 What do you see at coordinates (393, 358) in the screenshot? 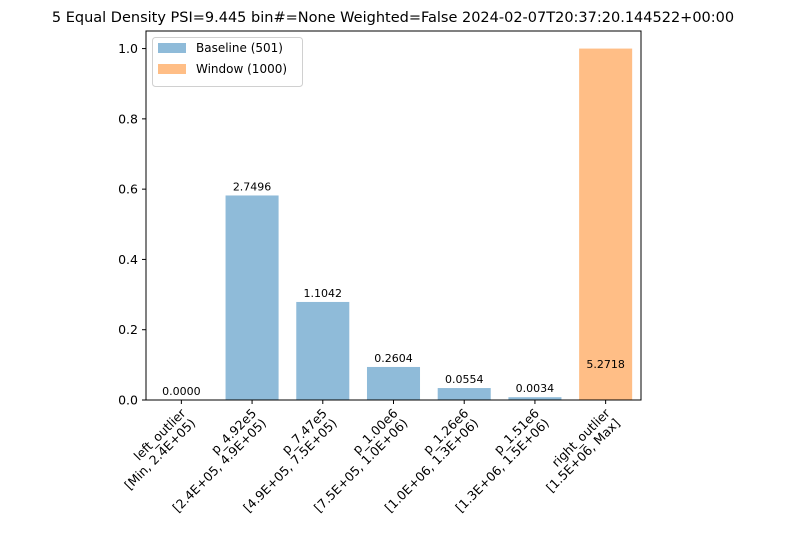
I see `bar-value-label: 0.2604` at bounding box center [393, 358].